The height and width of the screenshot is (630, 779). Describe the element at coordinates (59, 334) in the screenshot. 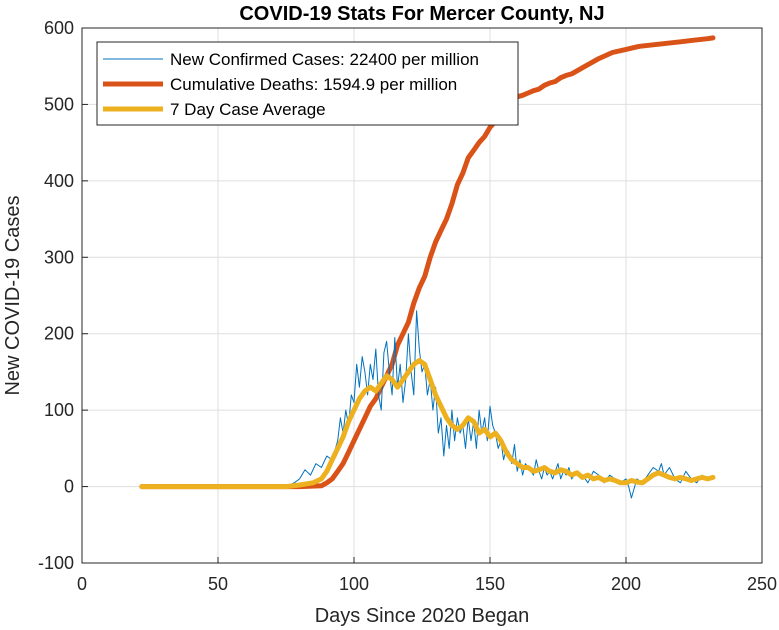

I see `y-tick-label: 200` at that location.